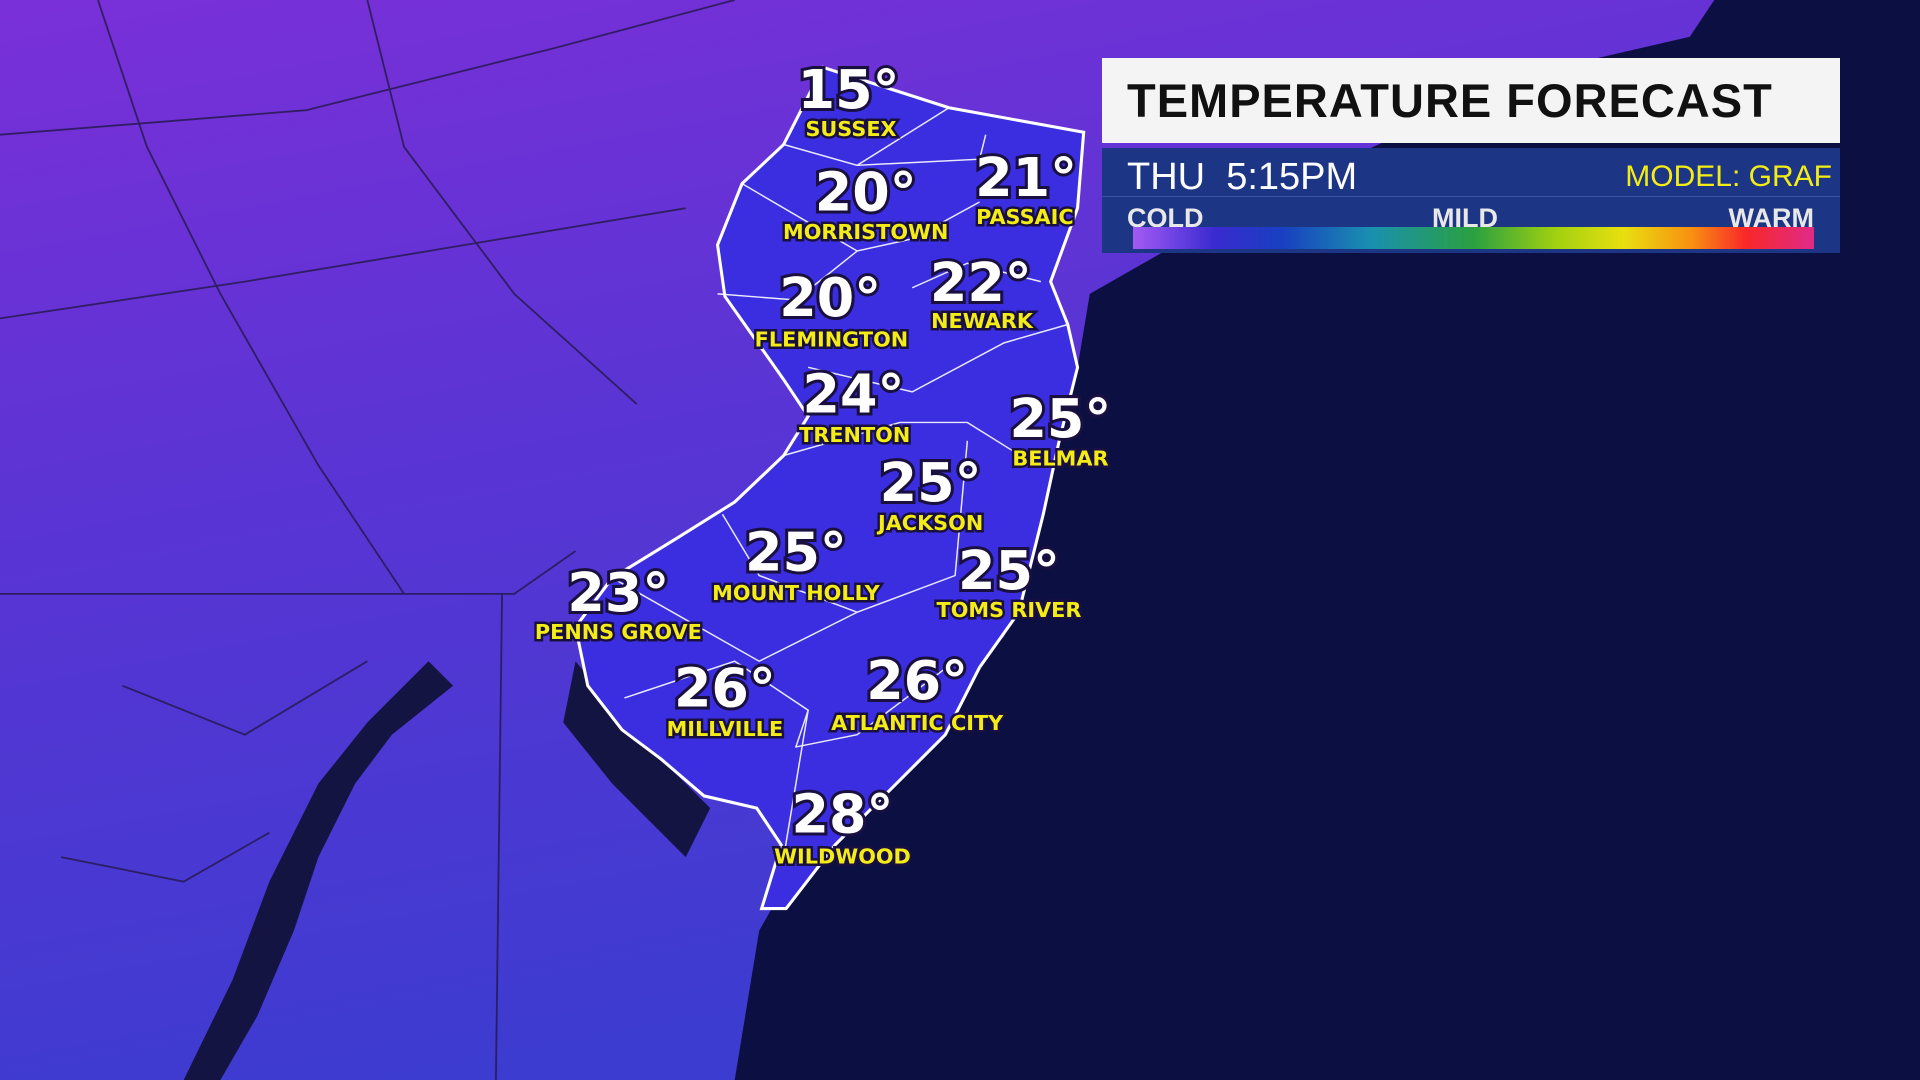 This screenshot has height=1080, width=1920. Describe the element at coordinates (1026, 177) in the screenshot. I see `city-temperature: 21°` at that location.